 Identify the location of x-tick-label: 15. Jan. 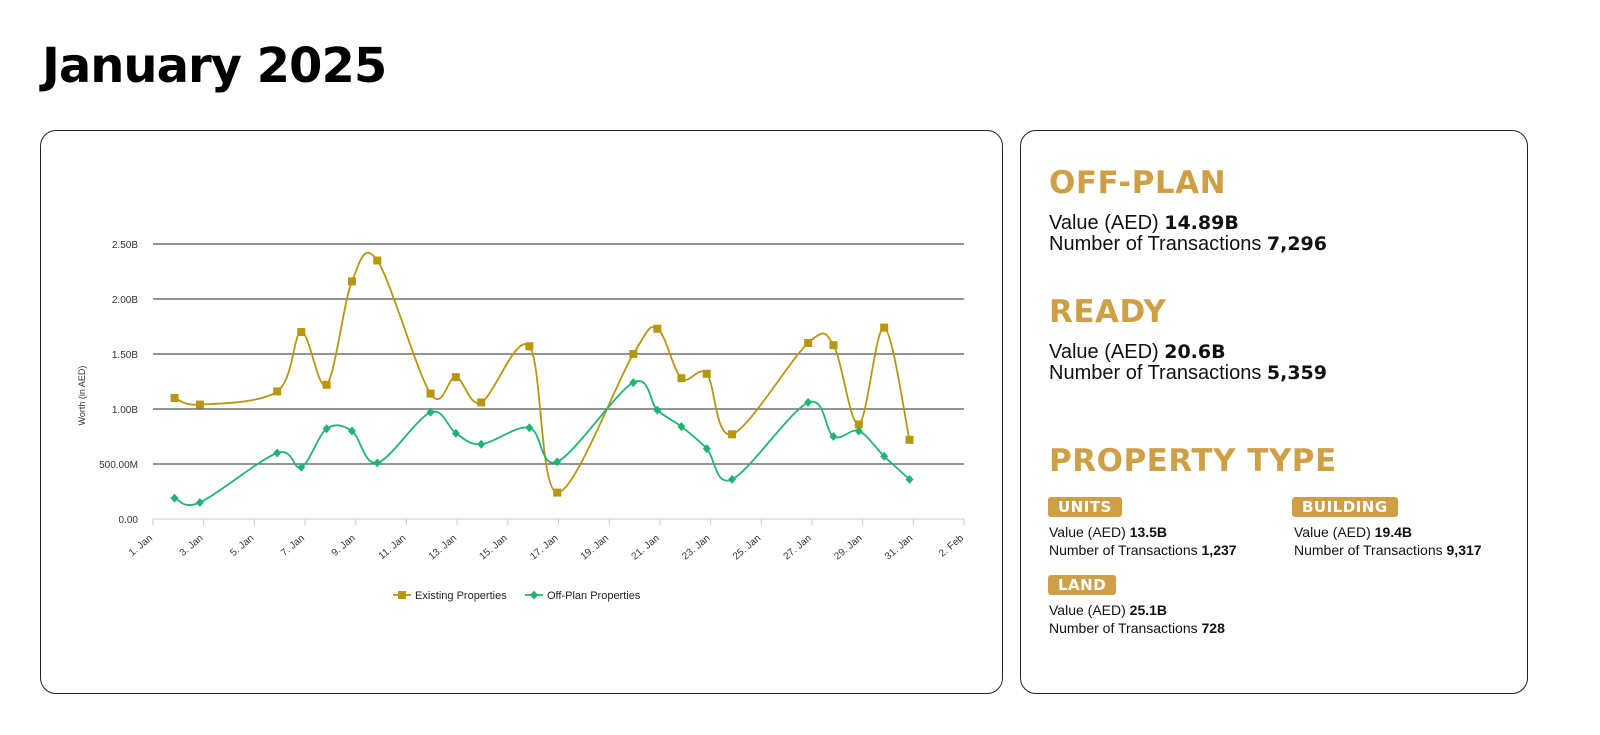
(494, 548).